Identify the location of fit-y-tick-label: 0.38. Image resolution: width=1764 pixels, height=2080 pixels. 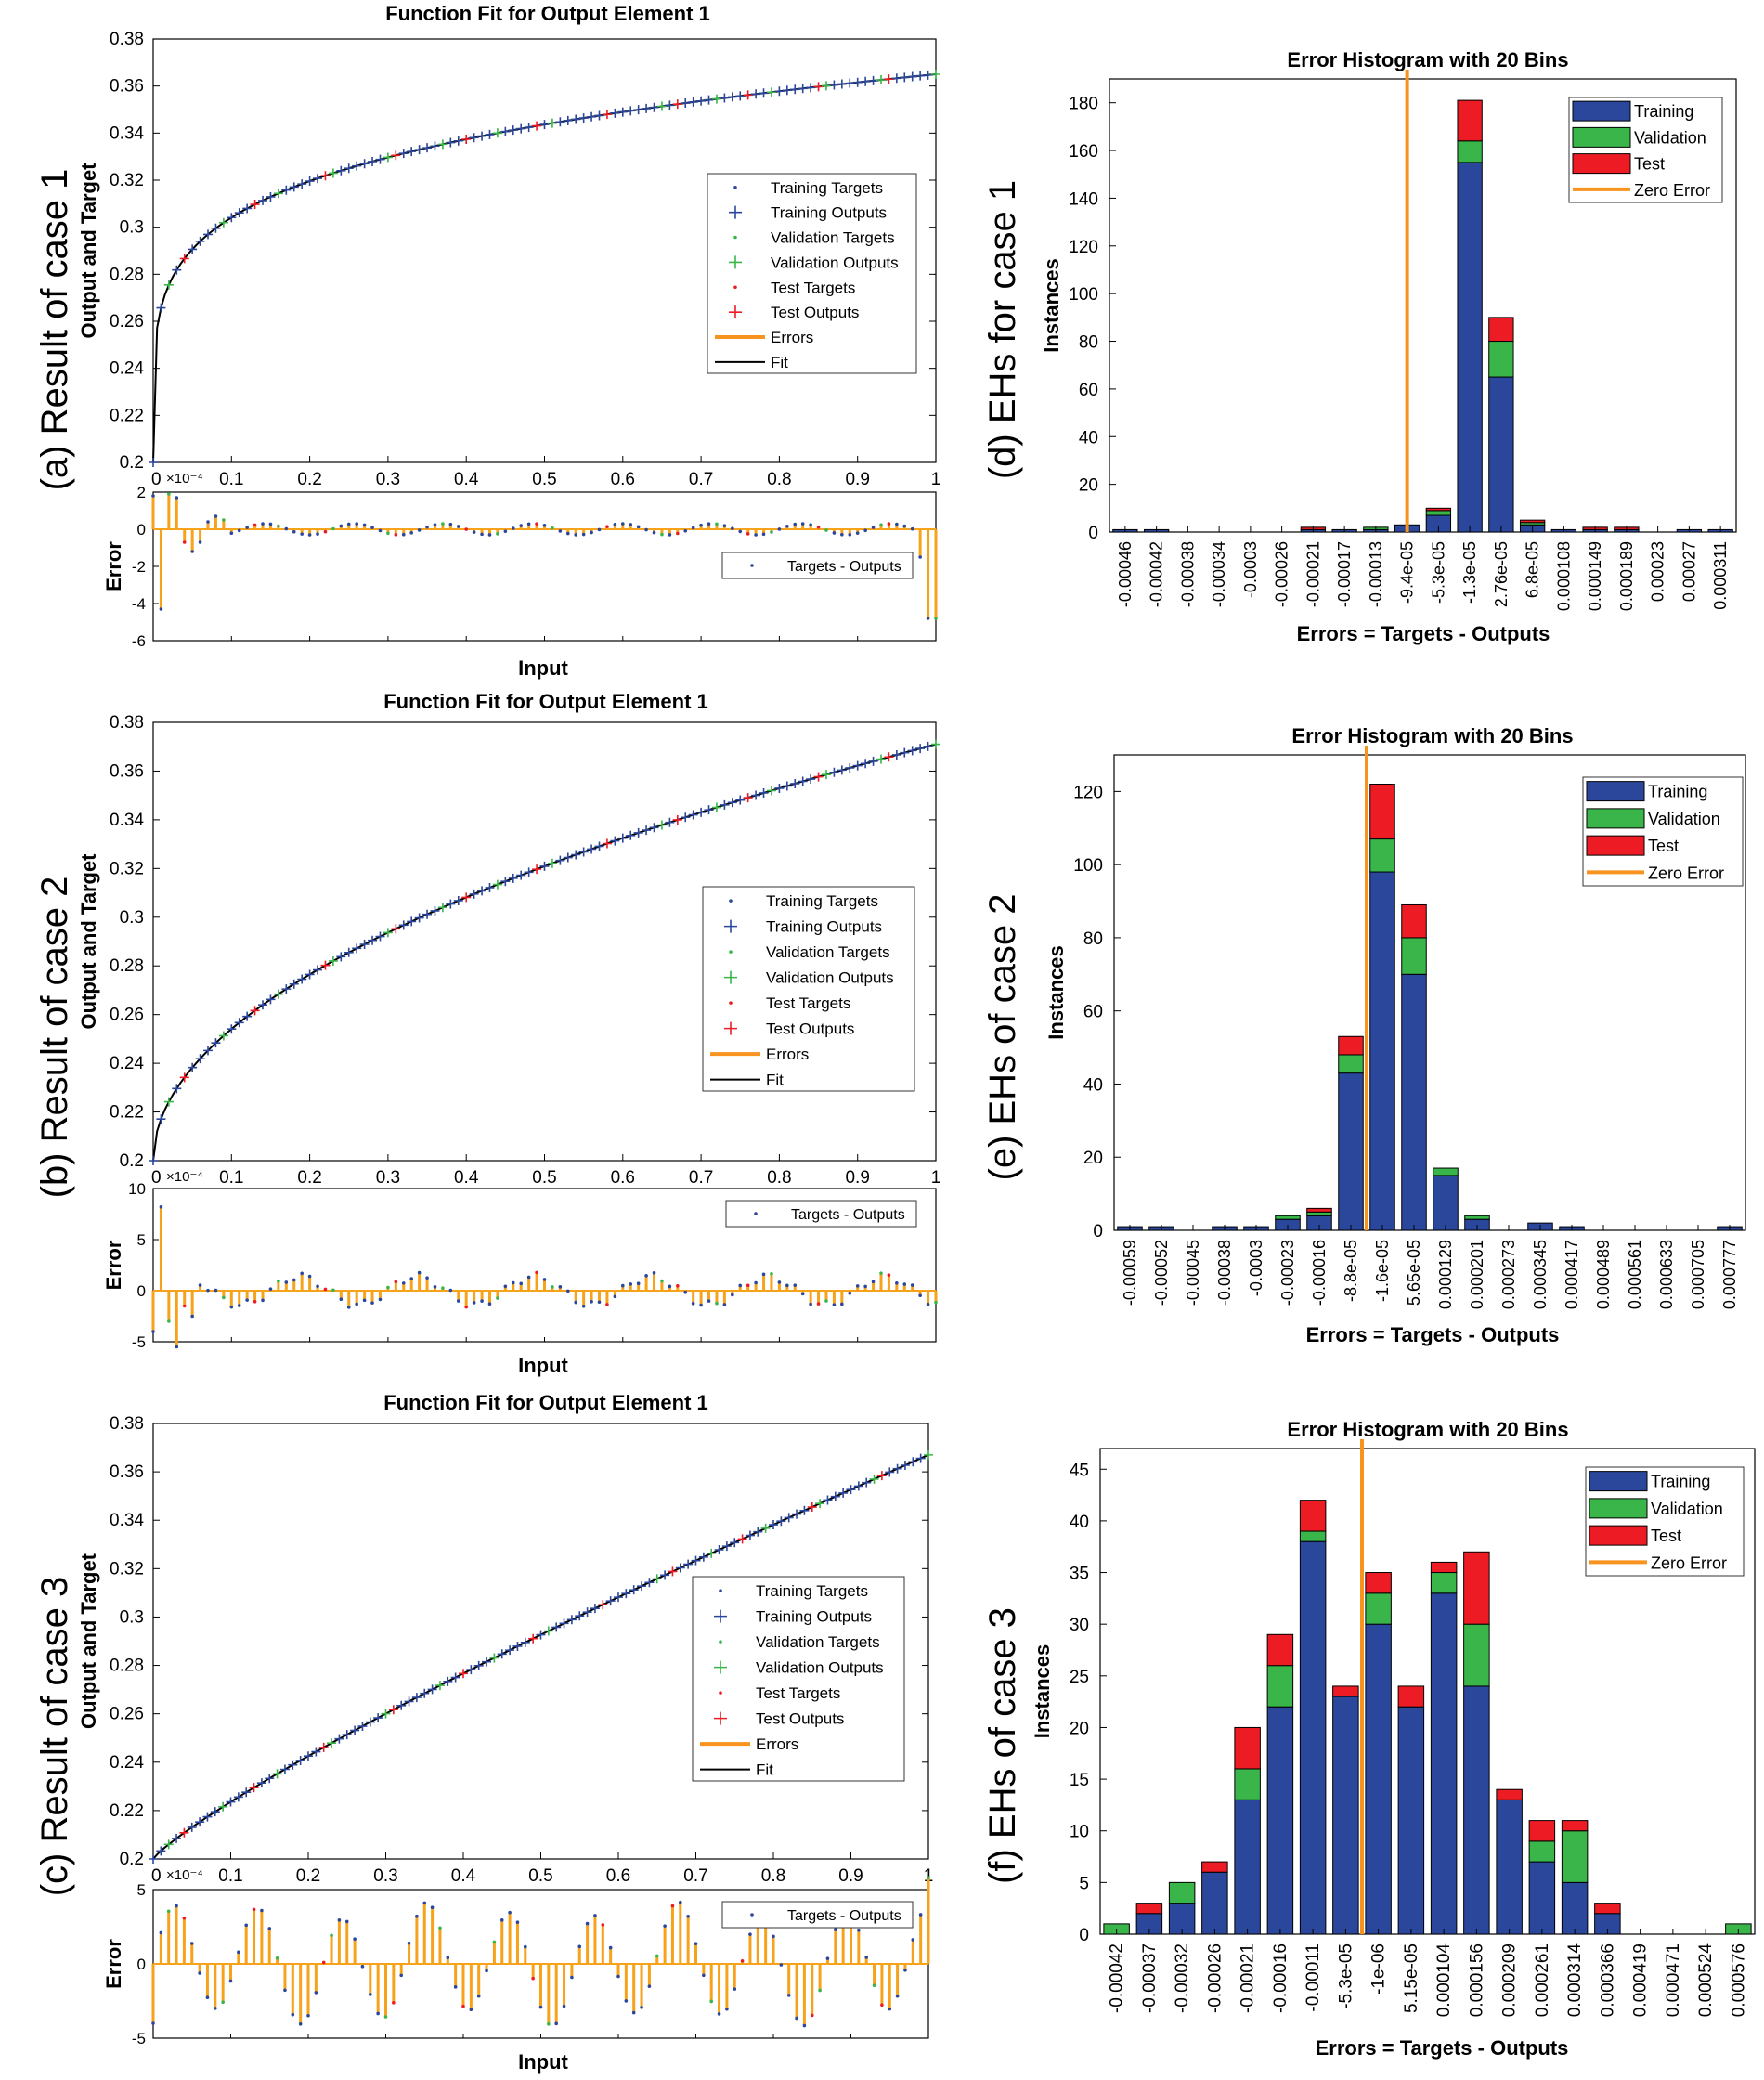
(127, 1424).